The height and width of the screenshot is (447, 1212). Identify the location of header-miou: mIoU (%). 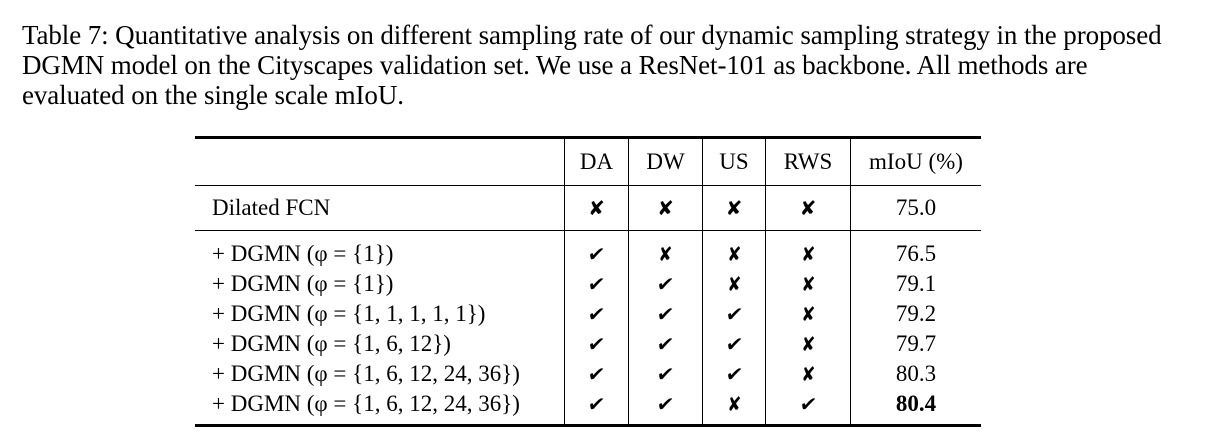
(915, 161).